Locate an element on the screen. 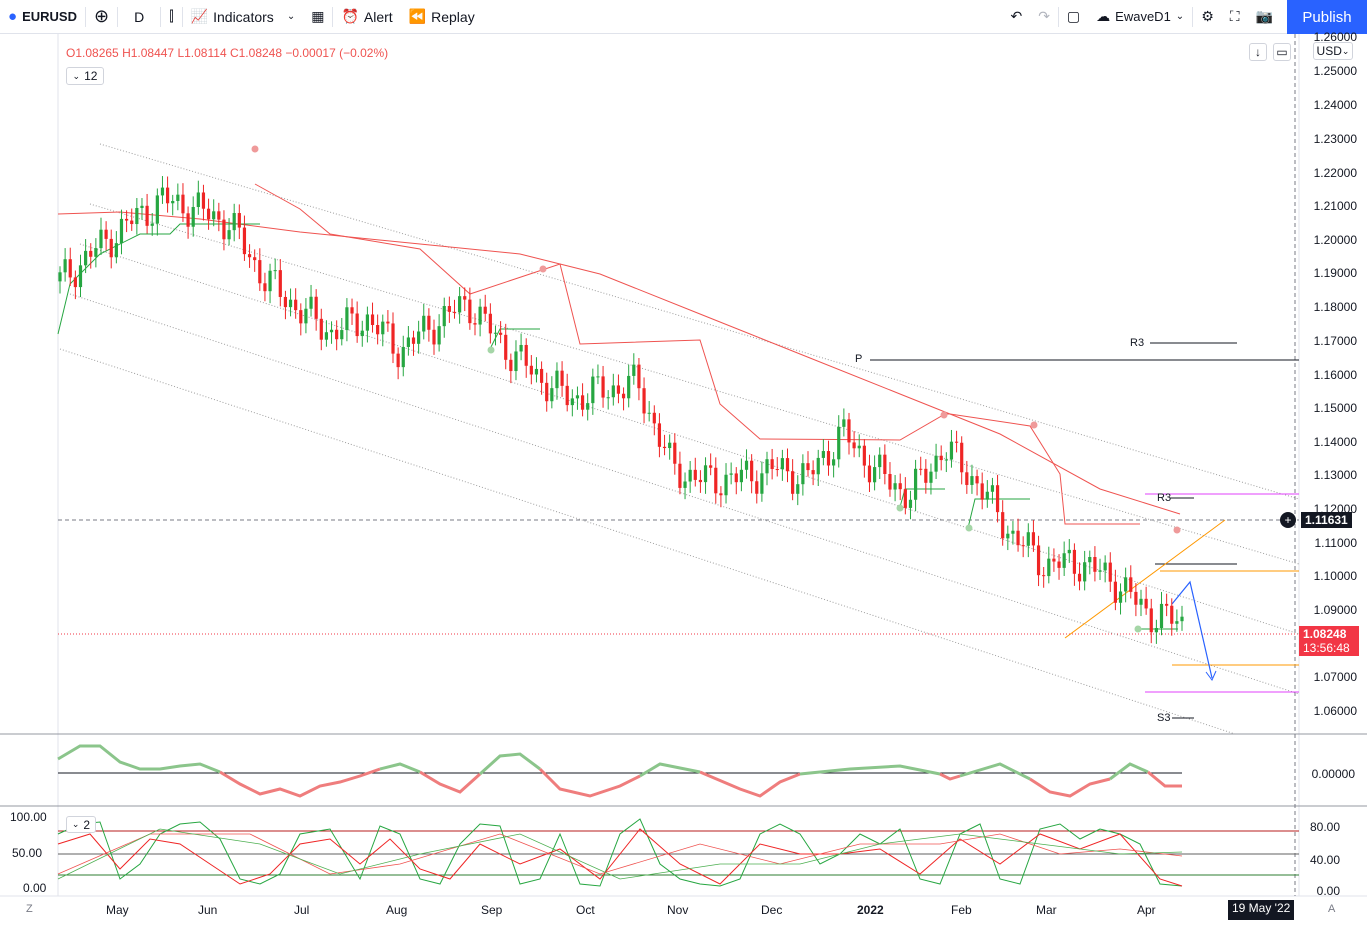 The width and height of the screenshot is (1367, 926). time-label: Feb is located at coordinates (961, 910).